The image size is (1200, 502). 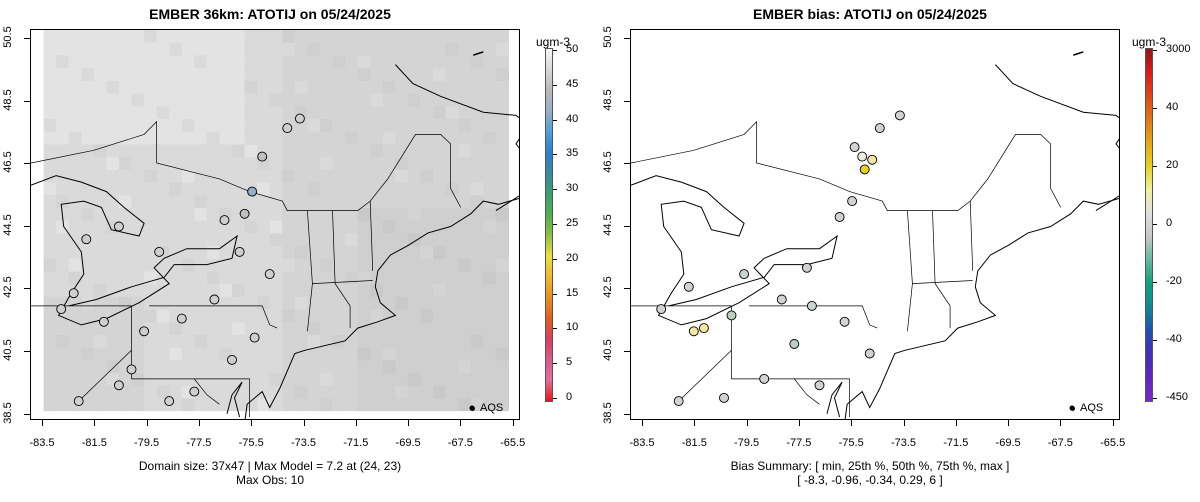 What do you see at coordinates (1174, 339) in the screenshot?
I see `colorbar-tick-label: -40` at bounding box center [1174, 339].